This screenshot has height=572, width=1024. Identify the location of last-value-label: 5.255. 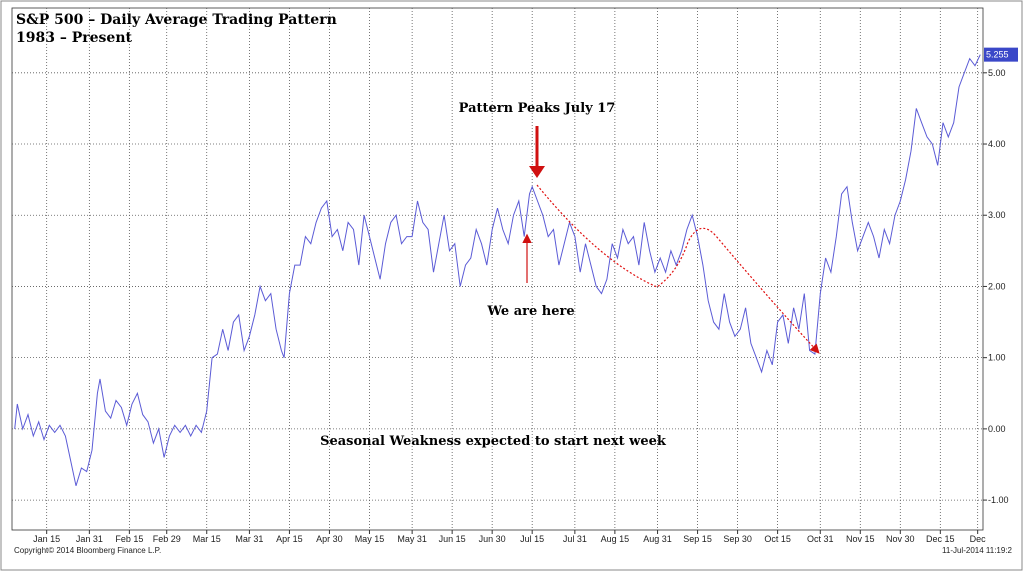
(997, 55).